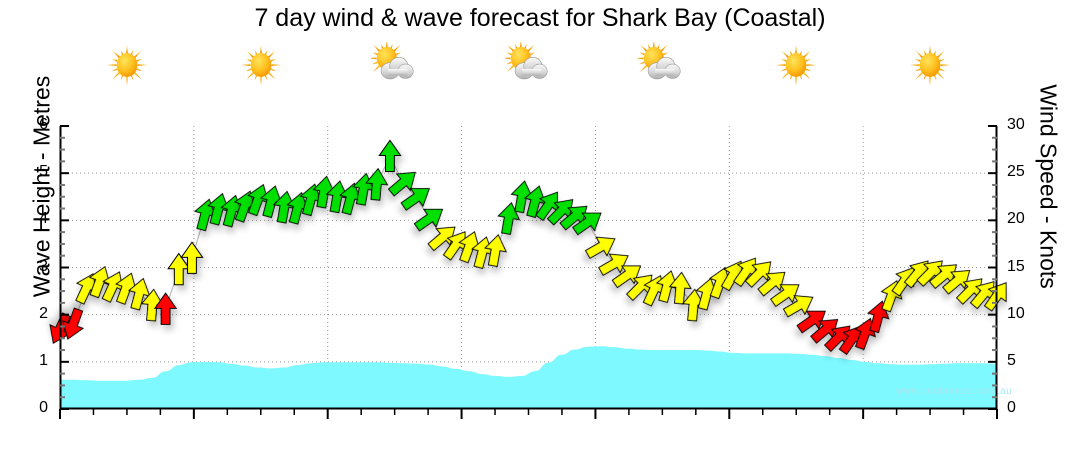 The height and width of the screenshot is (475, 1080). Describe the element at coordinates (1016, 266) in the screenshot. I see `right-tick-15: 15` at that location.